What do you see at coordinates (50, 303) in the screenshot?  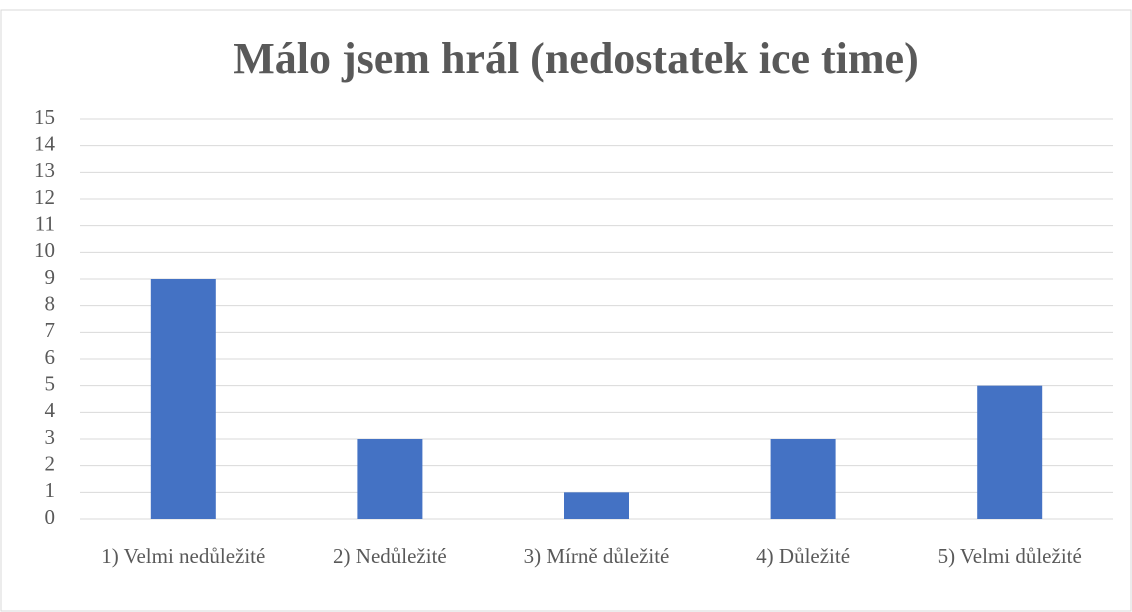 I see `y-tick-label: 8` at bounding box center [50, 303].